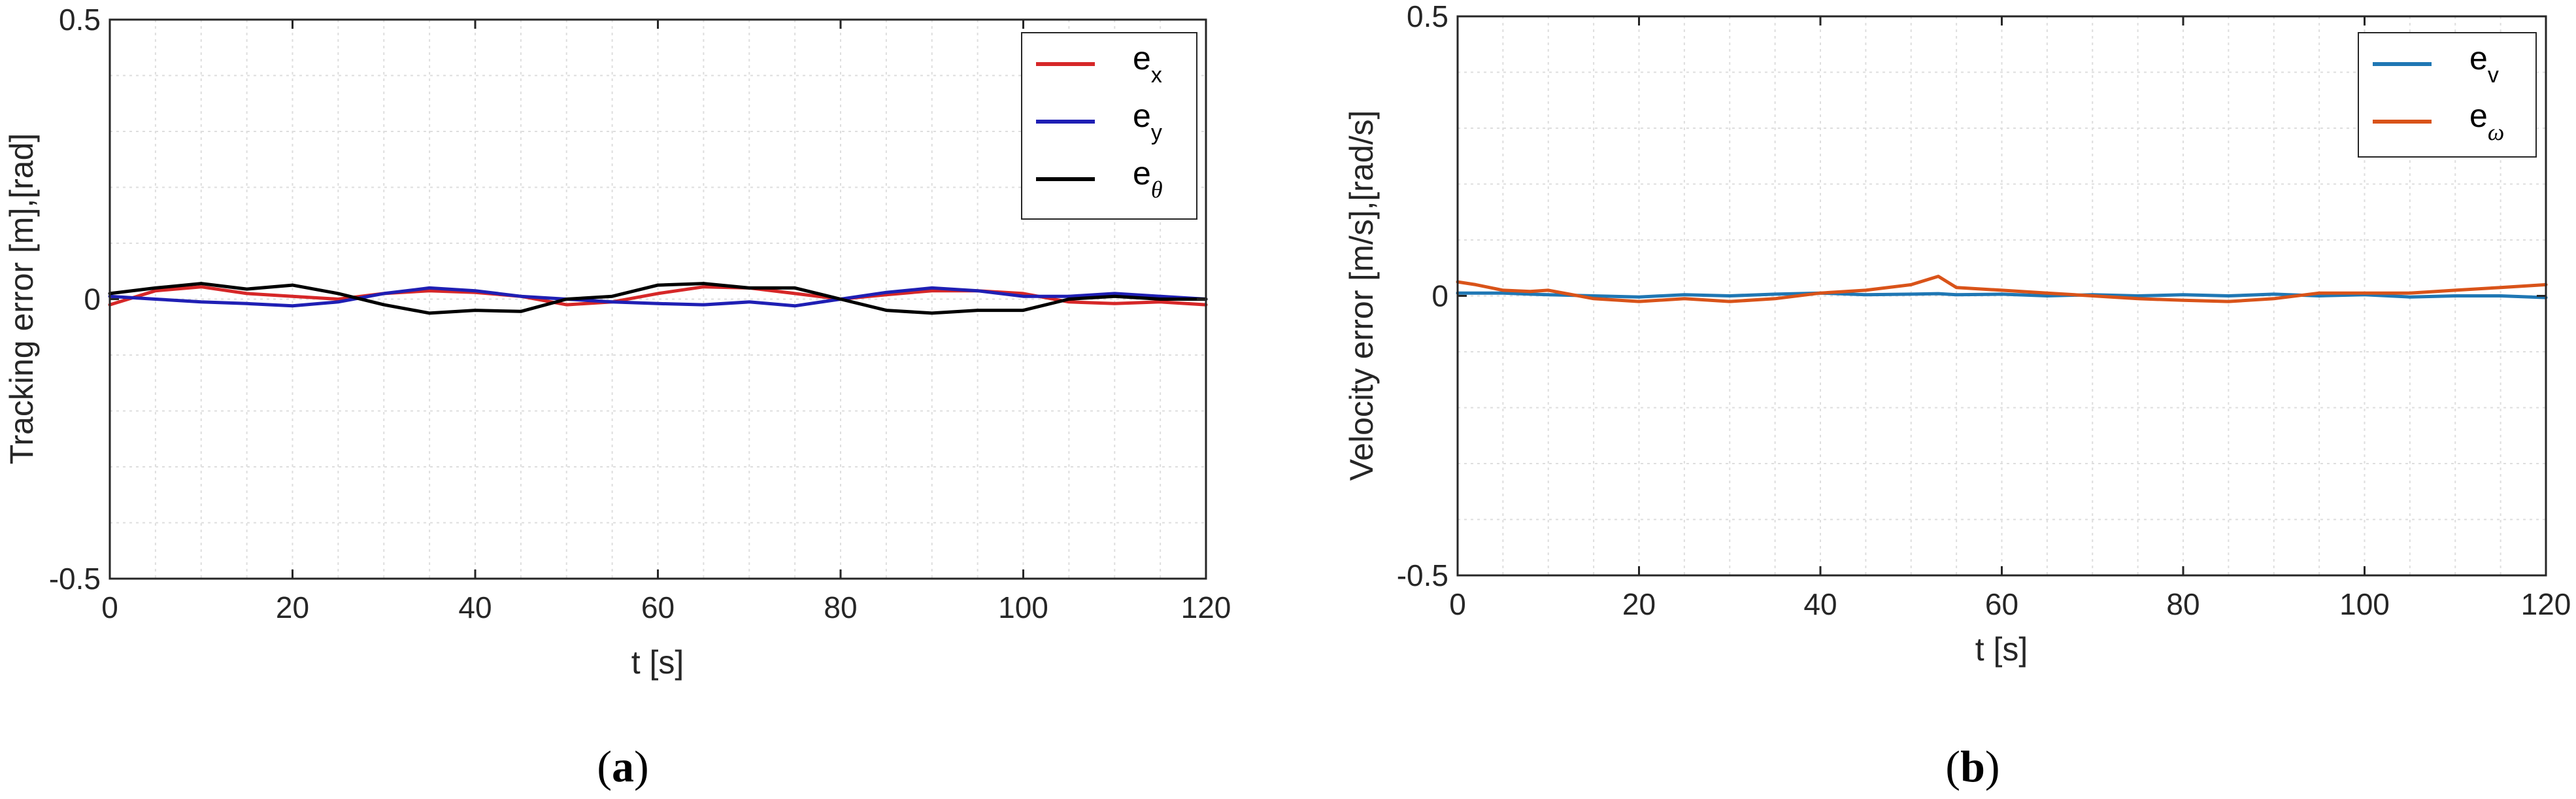  Describe the element at coordinates (658, 662) in the screenshot. I see `x-axis-label-a: t [s]` at that location.